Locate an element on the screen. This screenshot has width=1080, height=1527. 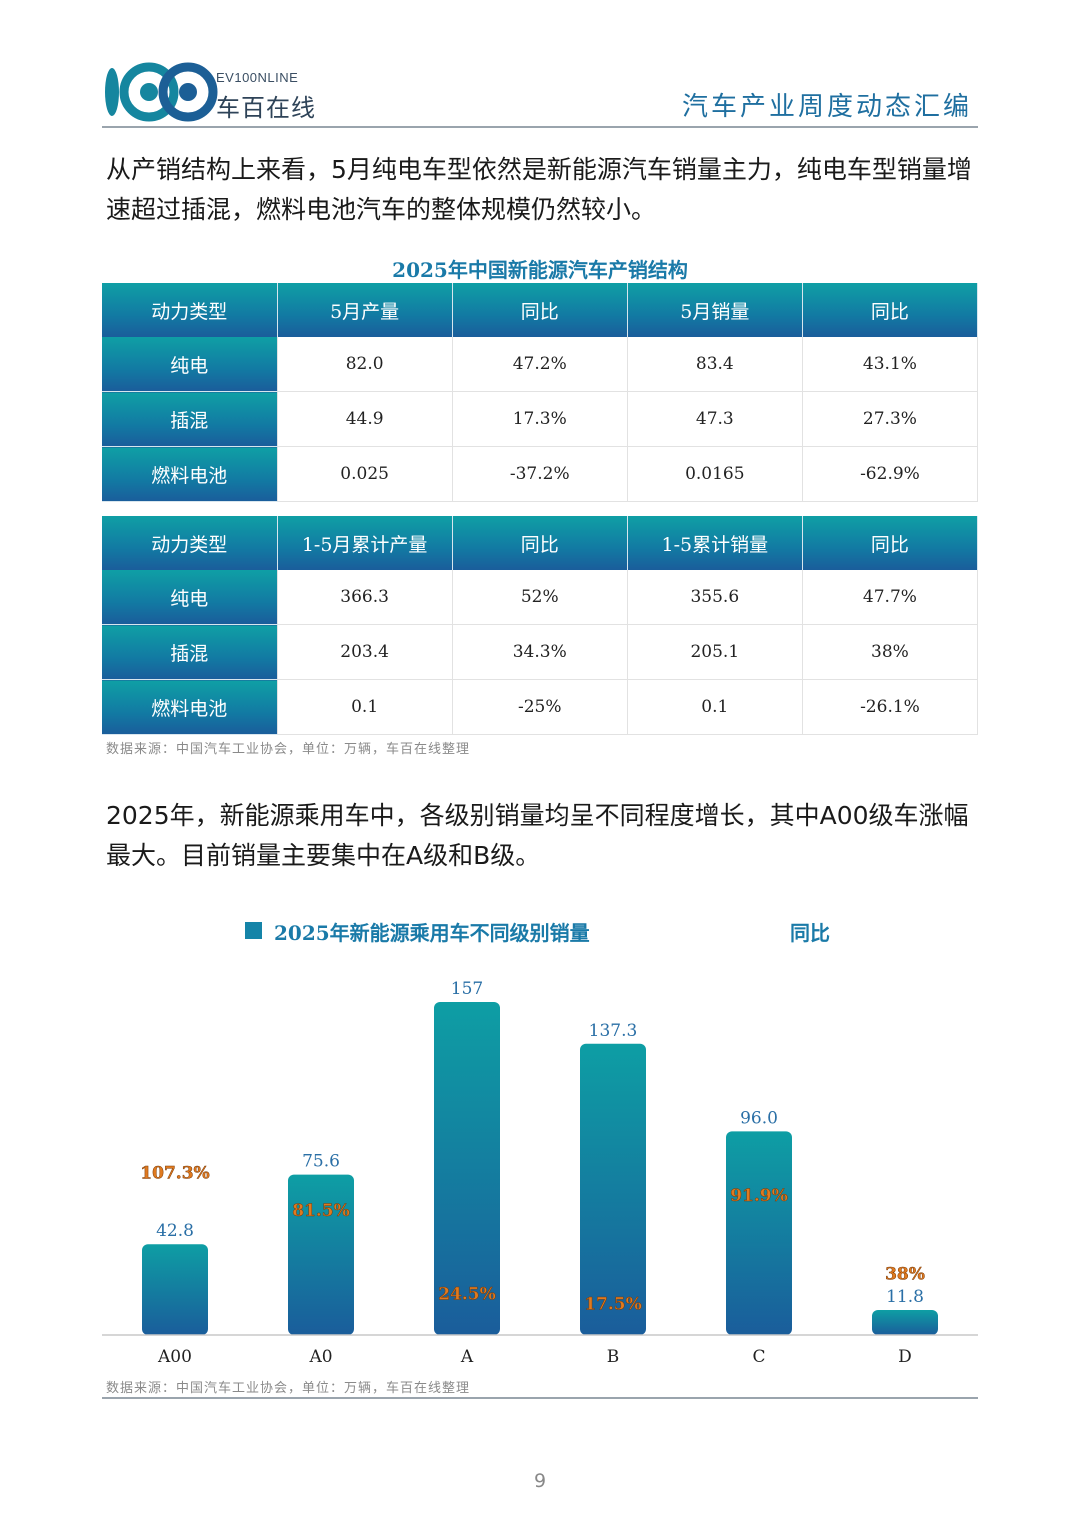
table-row: 插混 203.4 34.3% 205.1 38% is located at coordinates (540, 652).